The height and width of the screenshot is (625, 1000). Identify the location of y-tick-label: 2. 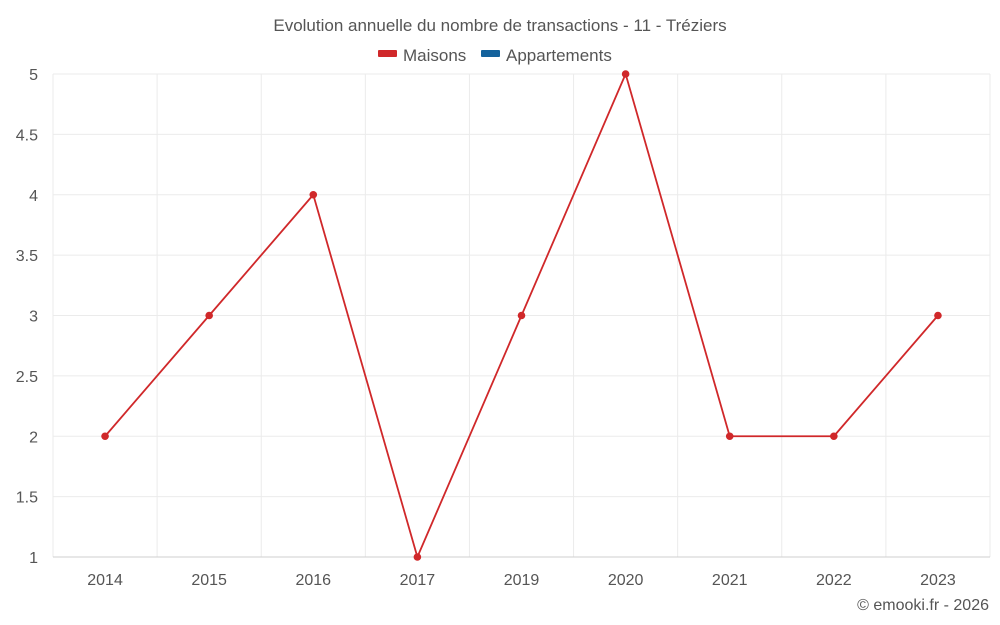
(33, 437).